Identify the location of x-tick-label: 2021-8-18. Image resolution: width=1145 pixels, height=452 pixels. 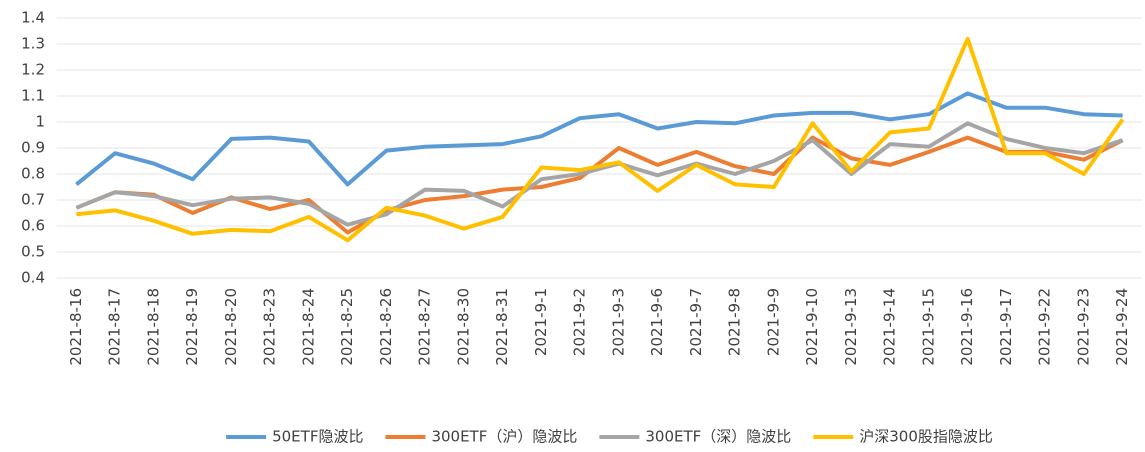
(153, 327).